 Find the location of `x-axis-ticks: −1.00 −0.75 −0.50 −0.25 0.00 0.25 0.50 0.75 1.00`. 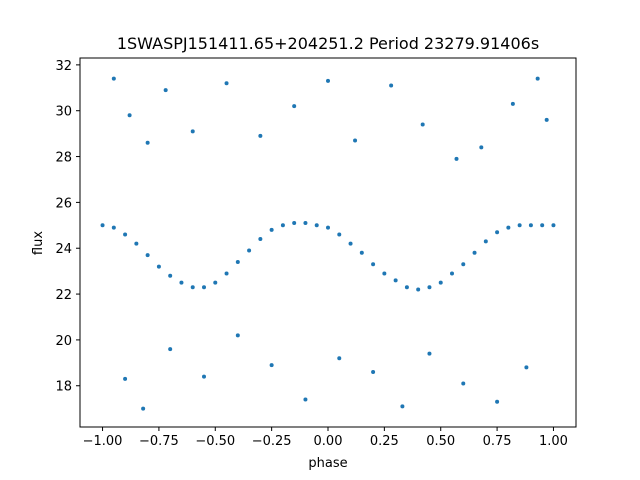

x-axis-ticks: −1.00 −0.75 −0.50 −0.25 0.00 0.25 0.50 0.75 1.00 is located at coordinates (325, 438).